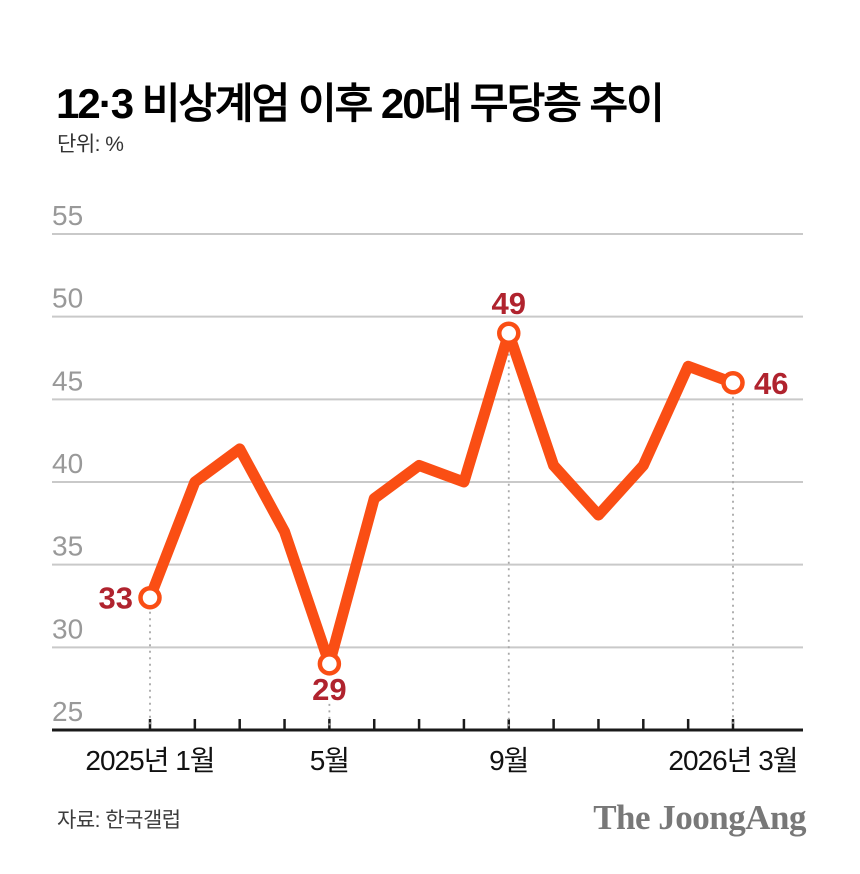  Describe the element at coordinates (67, 298) in the screenshot. I see `y-tick-label-50: 50` at that location.